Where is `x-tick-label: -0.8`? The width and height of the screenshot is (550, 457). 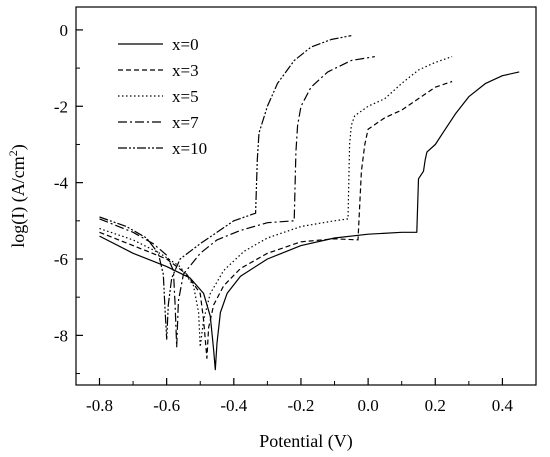
x-tick-label: -0.8 is located at coordinates (99, 405).